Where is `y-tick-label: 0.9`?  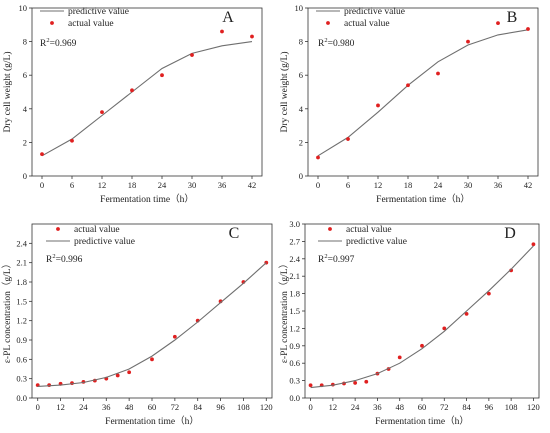 y-tick-label: 0.9 is located at coordinates (294, 346).